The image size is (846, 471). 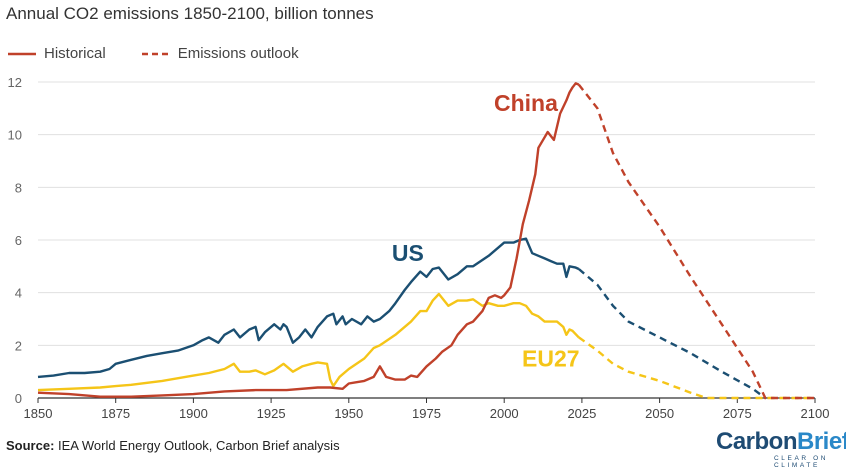 I want to click on legend: Historical Emissions outlook, so click(x=171, y=53).